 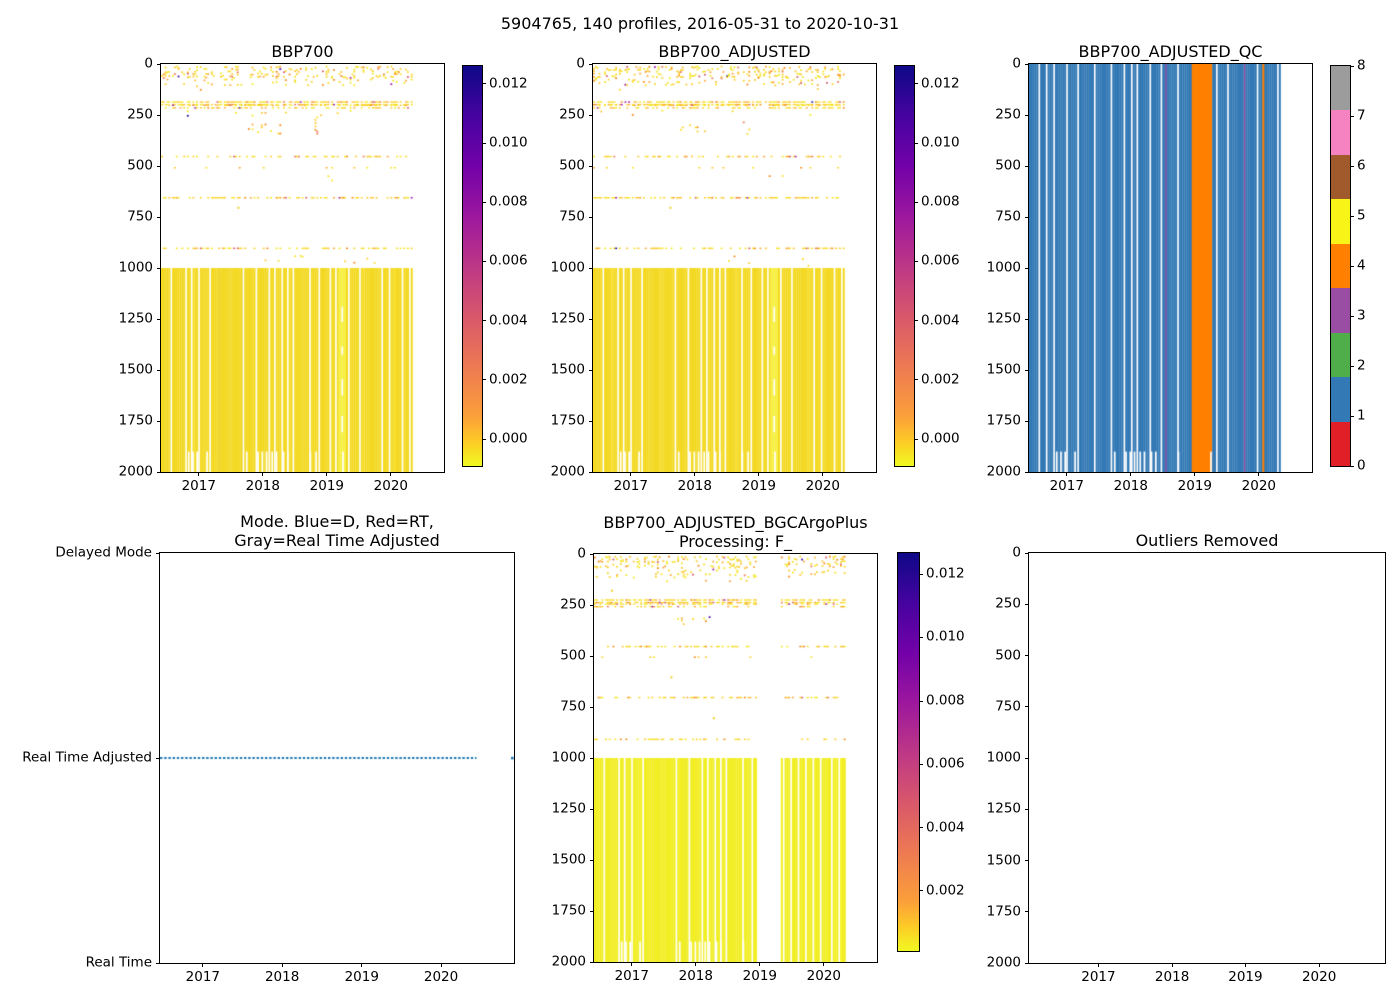 What do you see at coordinates (1361, 165) in the screenshot?
I see `tick-label: 6` at bounding box center [1361, 165].